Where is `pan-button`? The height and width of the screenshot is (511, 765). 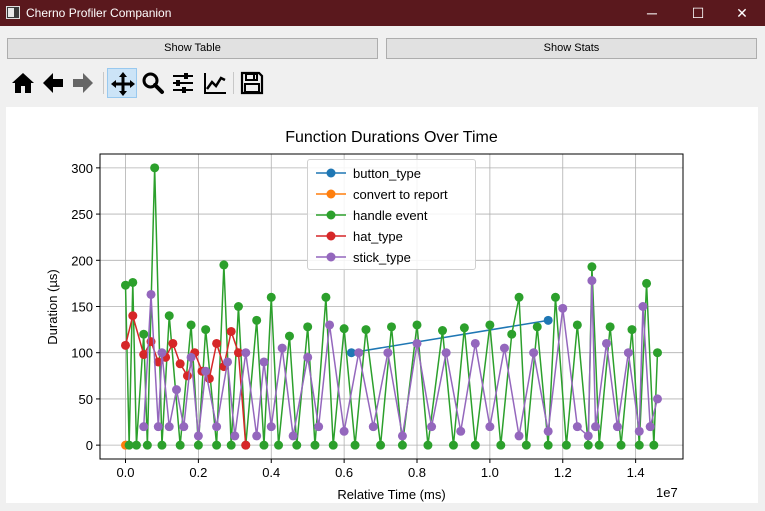 pan-button is located at coordinates (122, 83).